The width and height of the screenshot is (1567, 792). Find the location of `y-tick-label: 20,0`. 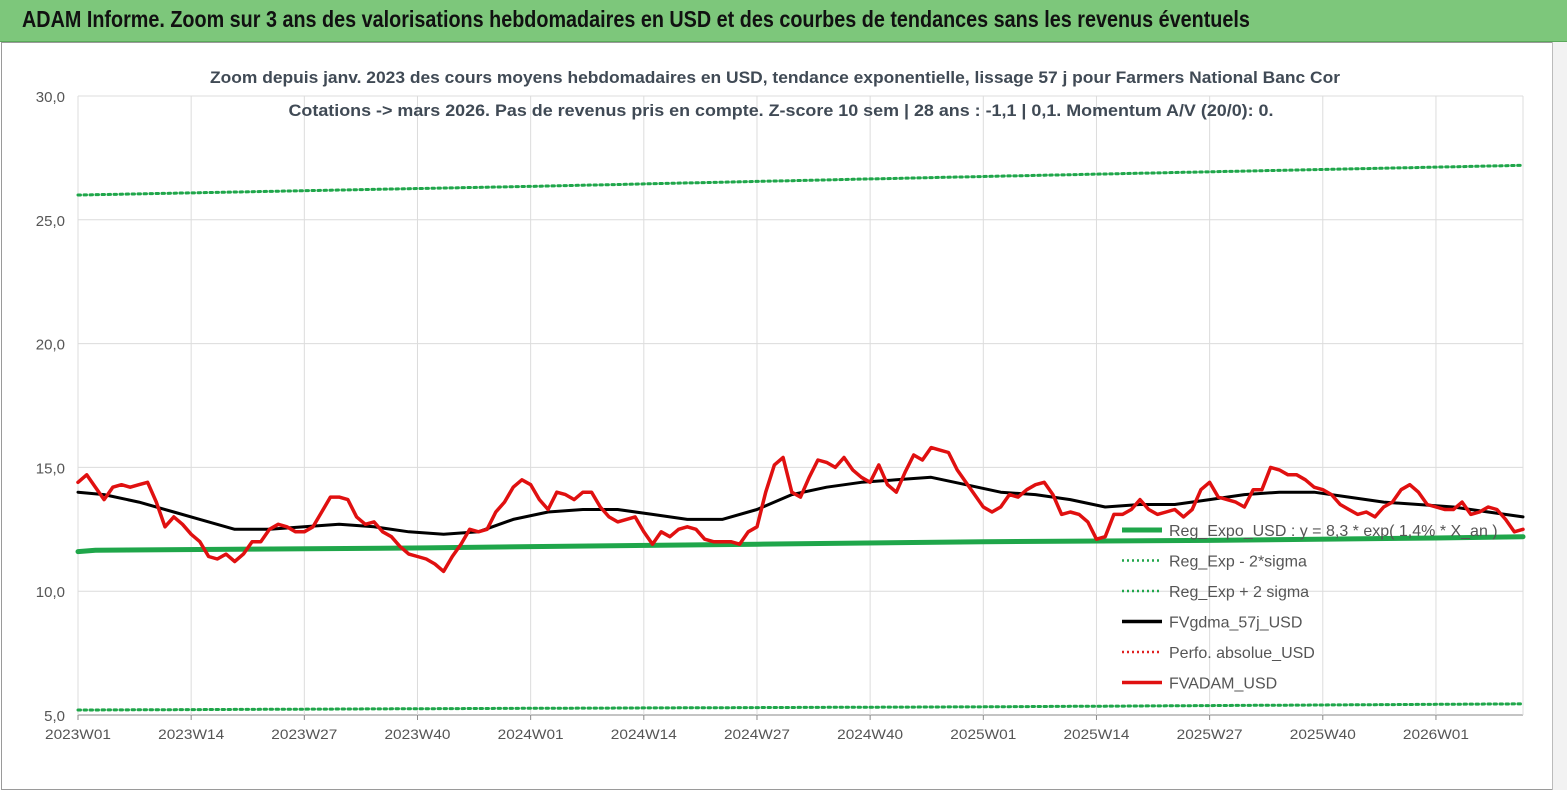

y-tick-label: 20,0 is located at coordinates (50, 345).